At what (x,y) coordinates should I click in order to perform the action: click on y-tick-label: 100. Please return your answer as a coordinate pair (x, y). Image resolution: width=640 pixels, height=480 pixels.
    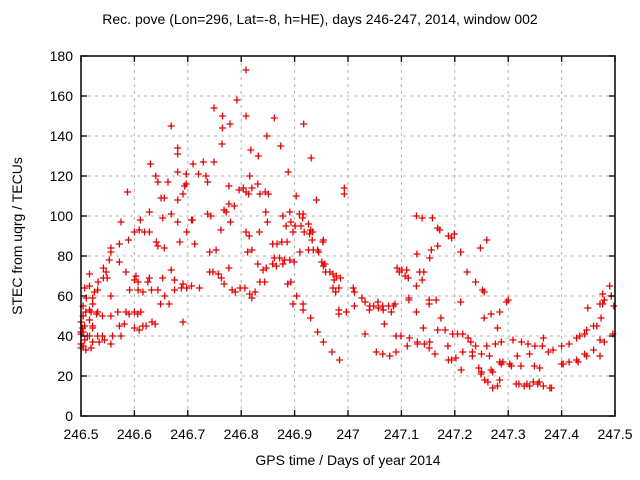
    Looking at the image, I should click on (62, 216).